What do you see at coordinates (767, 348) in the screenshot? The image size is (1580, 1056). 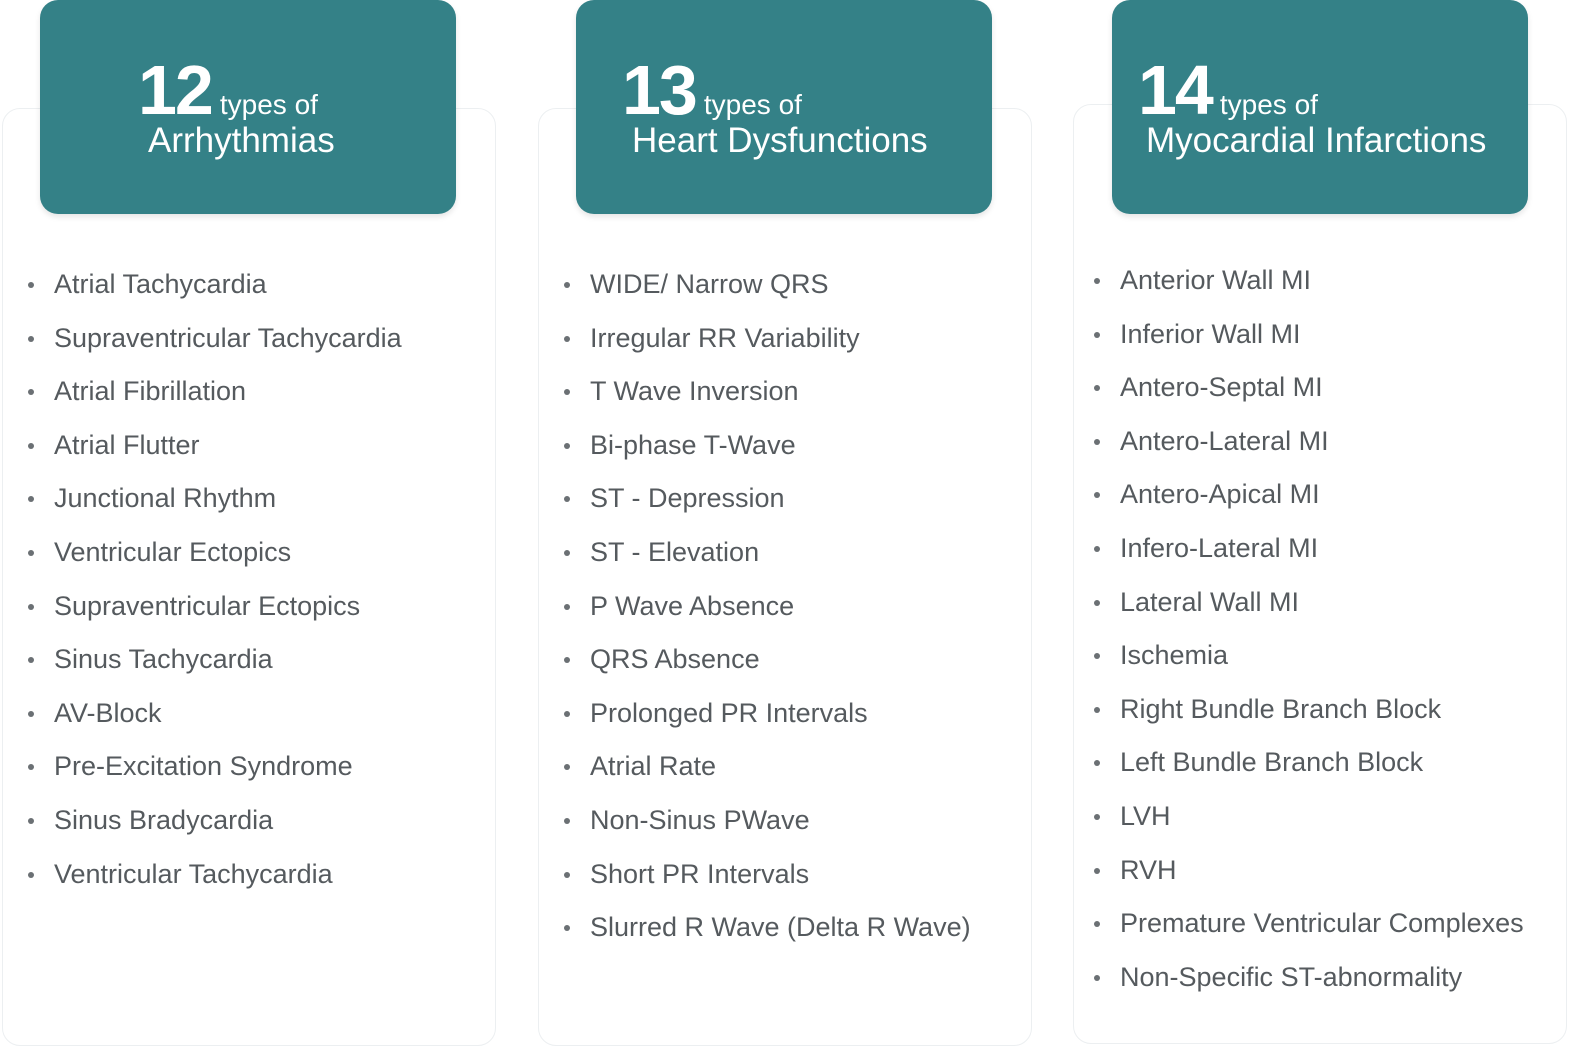 I see `list-item: Irregular RR Variability` at bounding box center [767, 348].